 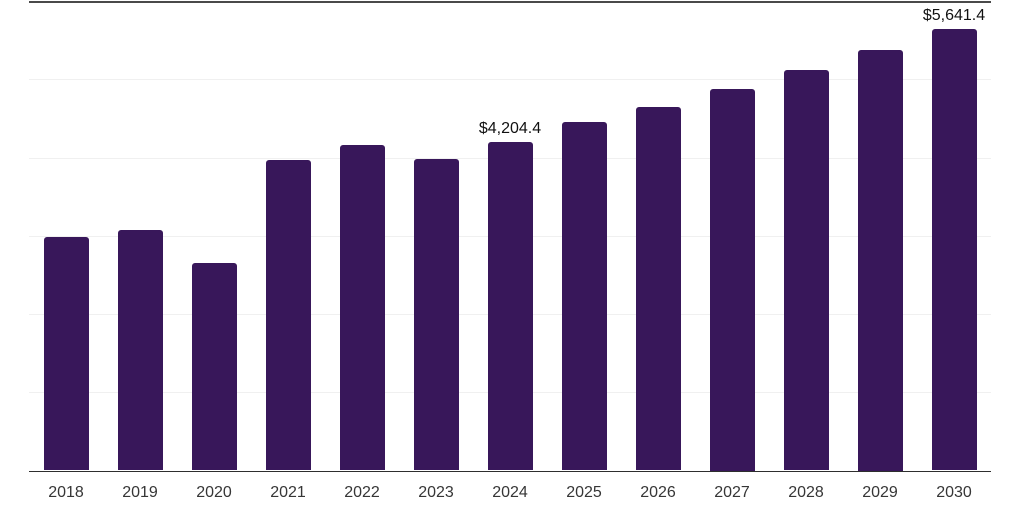 What do you see at coordinates (510, 306) in the screenshot?
I see `bar-2024` at bounding box center [510, 306].